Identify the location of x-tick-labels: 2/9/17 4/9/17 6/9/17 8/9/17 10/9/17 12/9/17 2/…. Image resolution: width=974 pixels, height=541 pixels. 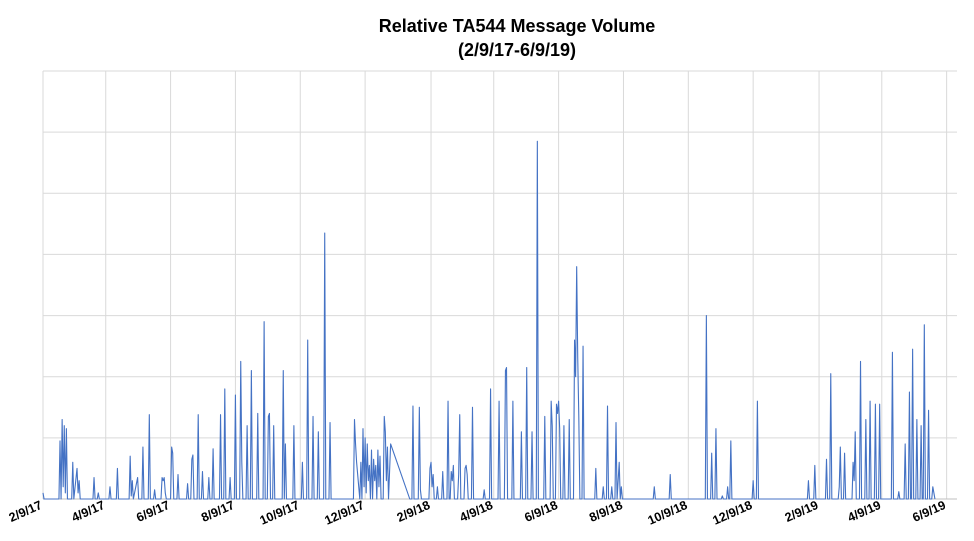
(477, 513).